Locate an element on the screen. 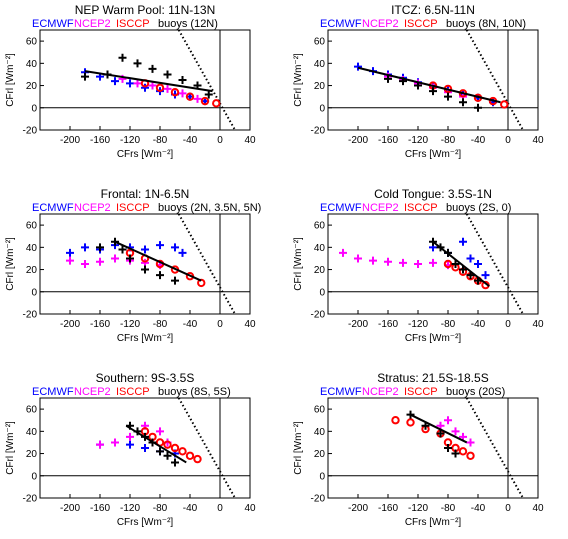 Image resolution: width=568 pixels, height=539 pixels. x-tick-label: -200 is located at coordinates (70, 508).